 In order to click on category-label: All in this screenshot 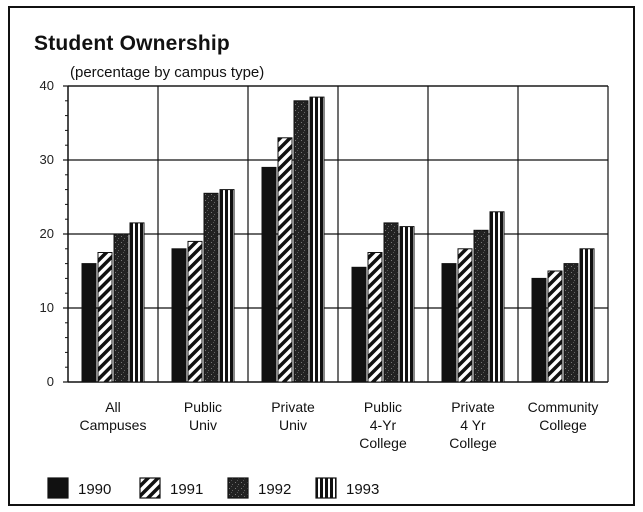, I will do `click(113, 407)`.